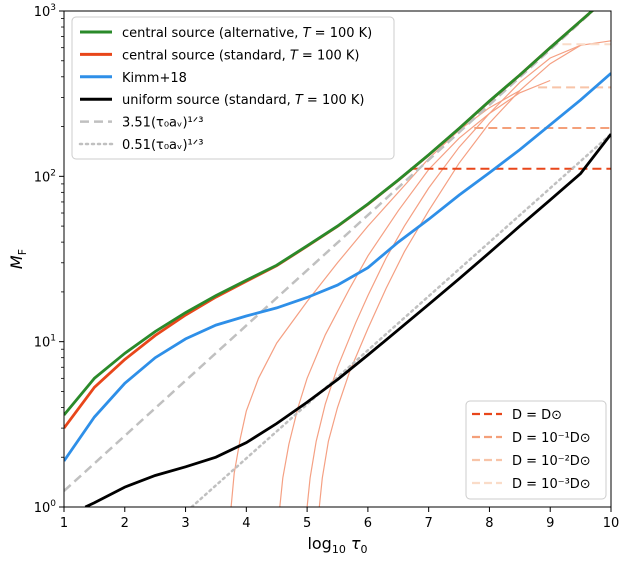 Image resolution: width=622 pixels, height=561 pixels. I want to click on x-tick-label: 10, so click(611, 523).